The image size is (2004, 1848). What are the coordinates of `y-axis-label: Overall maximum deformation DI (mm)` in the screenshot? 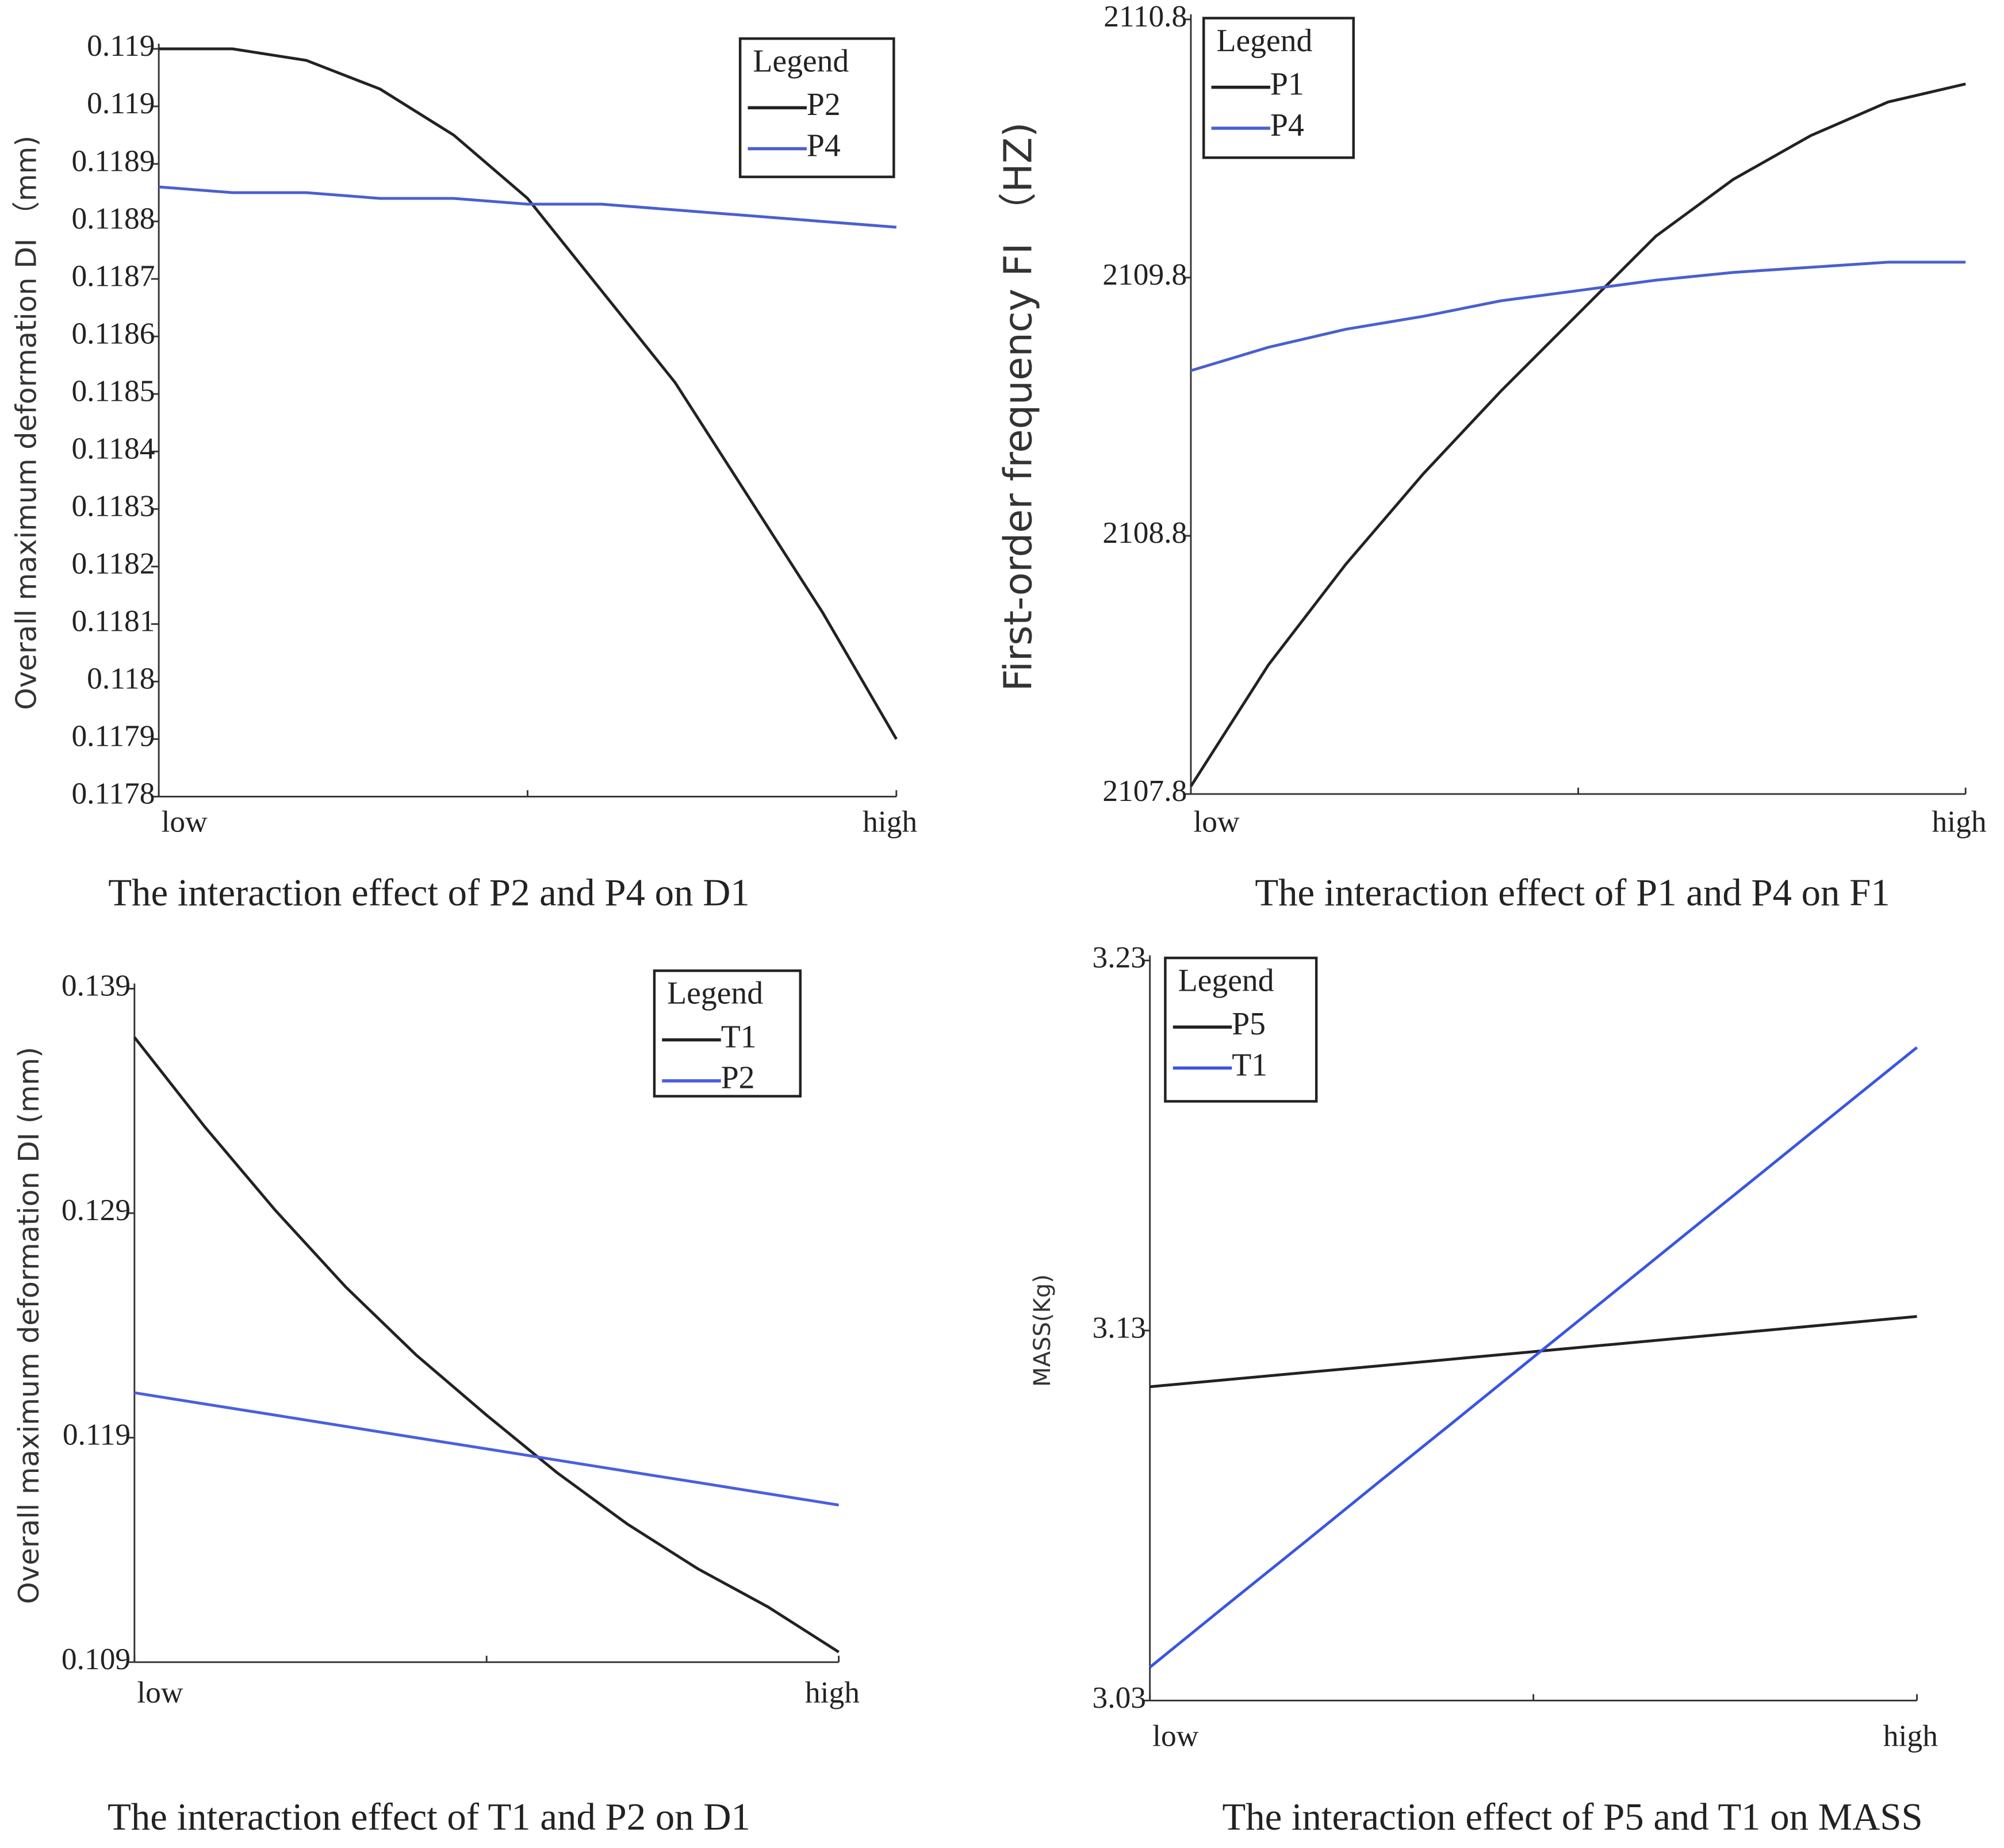 It's located at (29, 1325).